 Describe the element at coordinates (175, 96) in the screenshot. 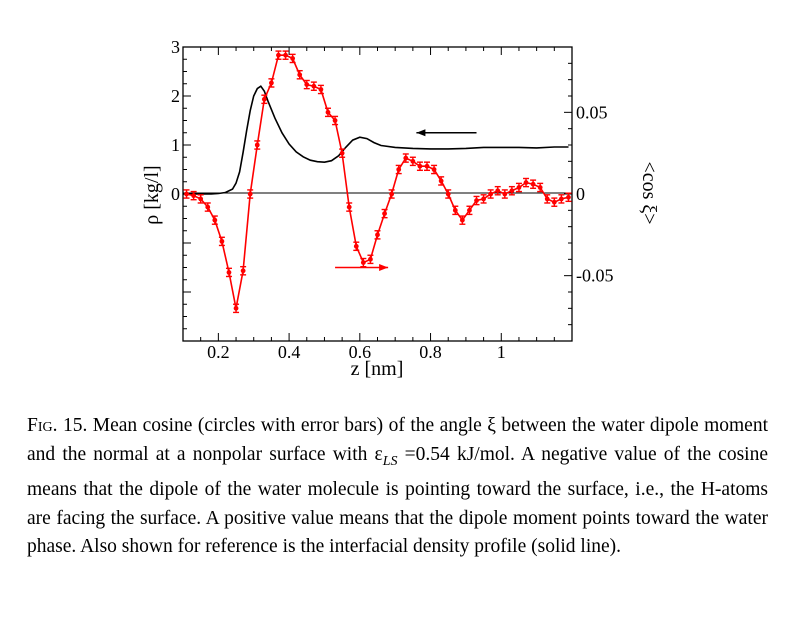

I see `y-left-tick-label: 2` at that location.